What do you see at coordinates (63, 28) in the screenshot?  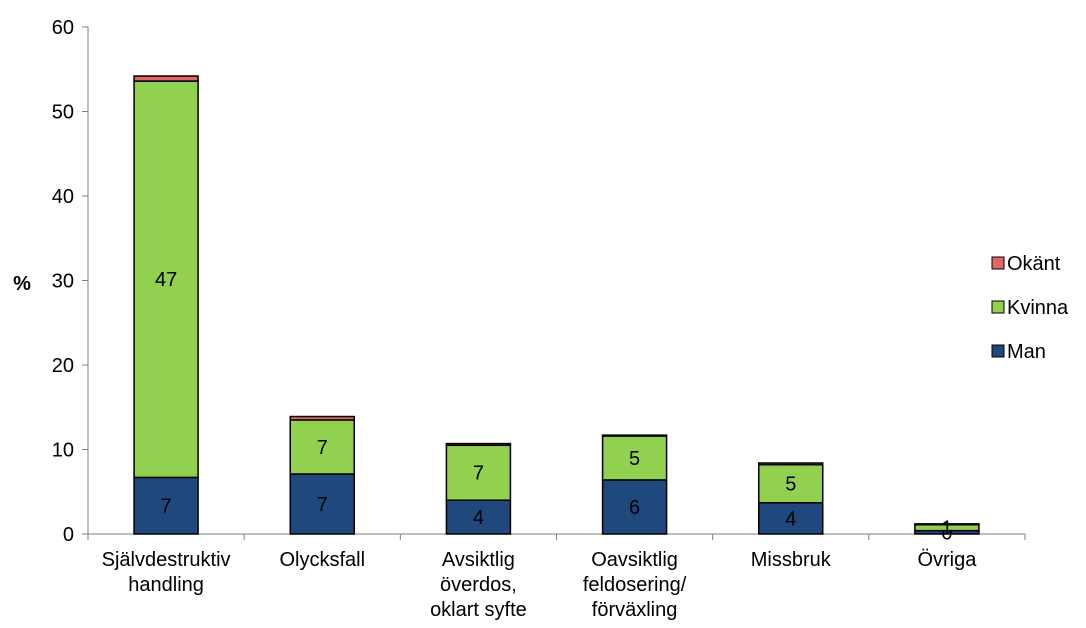 I see `y-tick-label: 60` at bounding box center [63, 28].